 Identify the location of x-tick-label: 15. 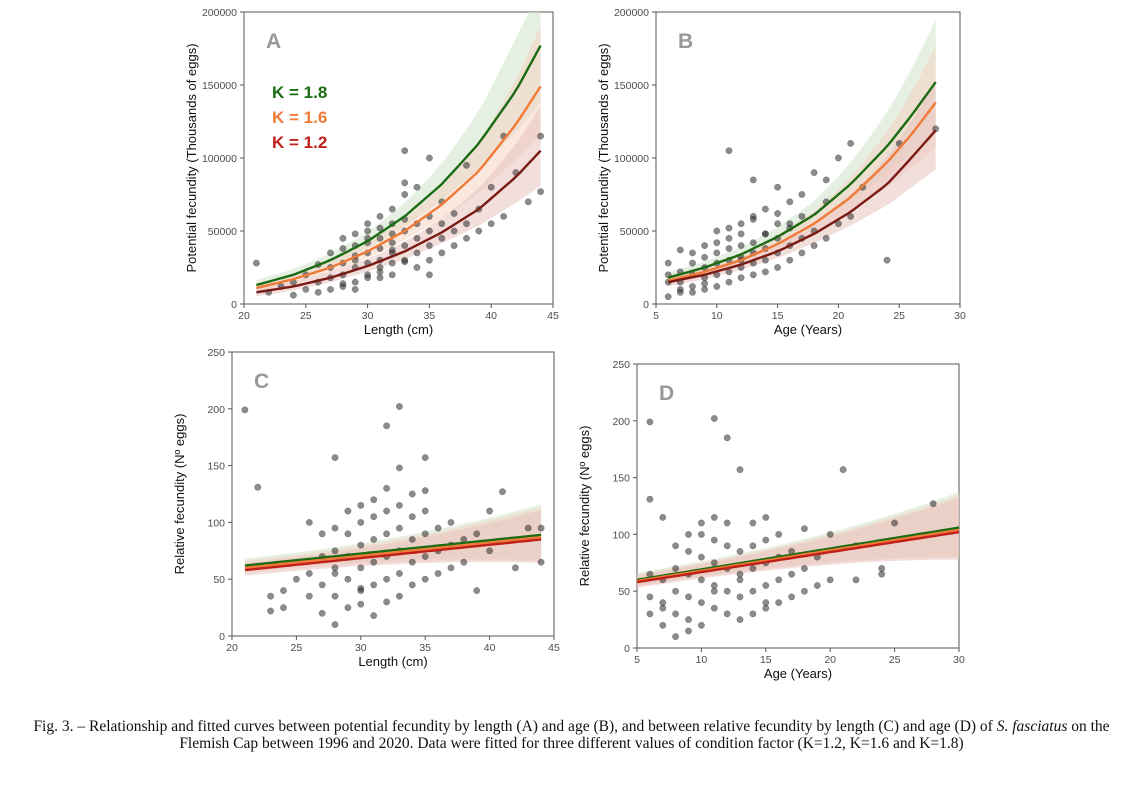
(778, 316).